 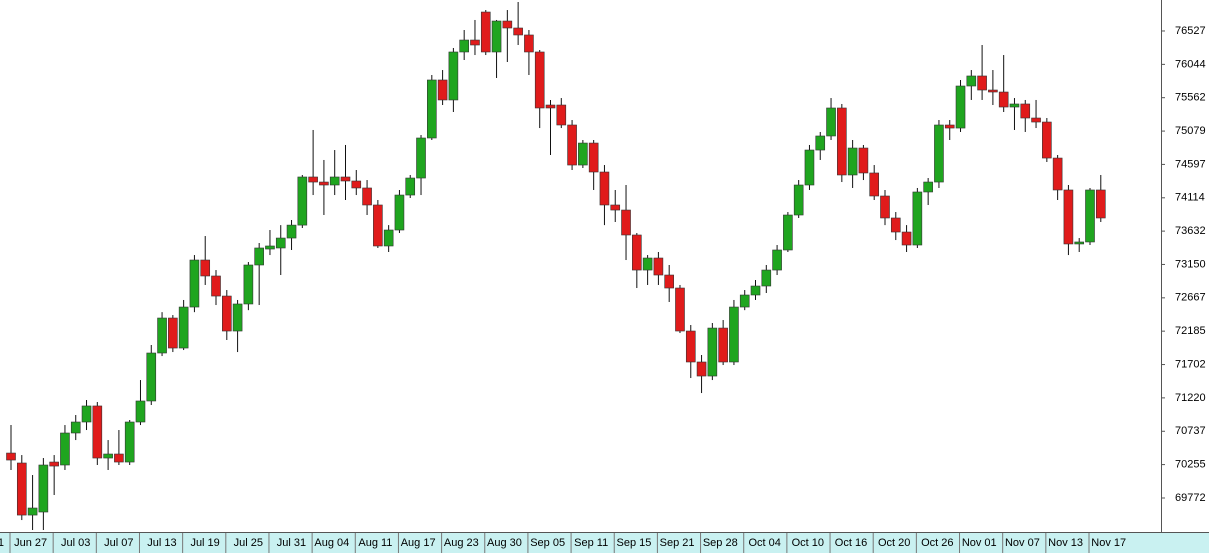 I want to click on y-tick-label: 75562, so click(x=1190, y=98).